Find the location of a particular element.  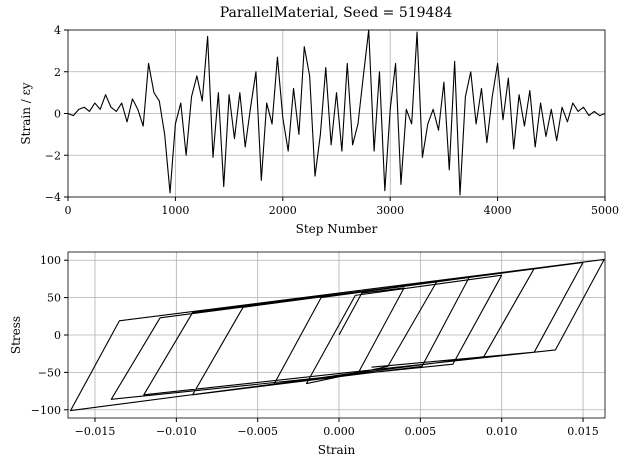

y-tick-label: 2 is located at coordinates (57, 72).